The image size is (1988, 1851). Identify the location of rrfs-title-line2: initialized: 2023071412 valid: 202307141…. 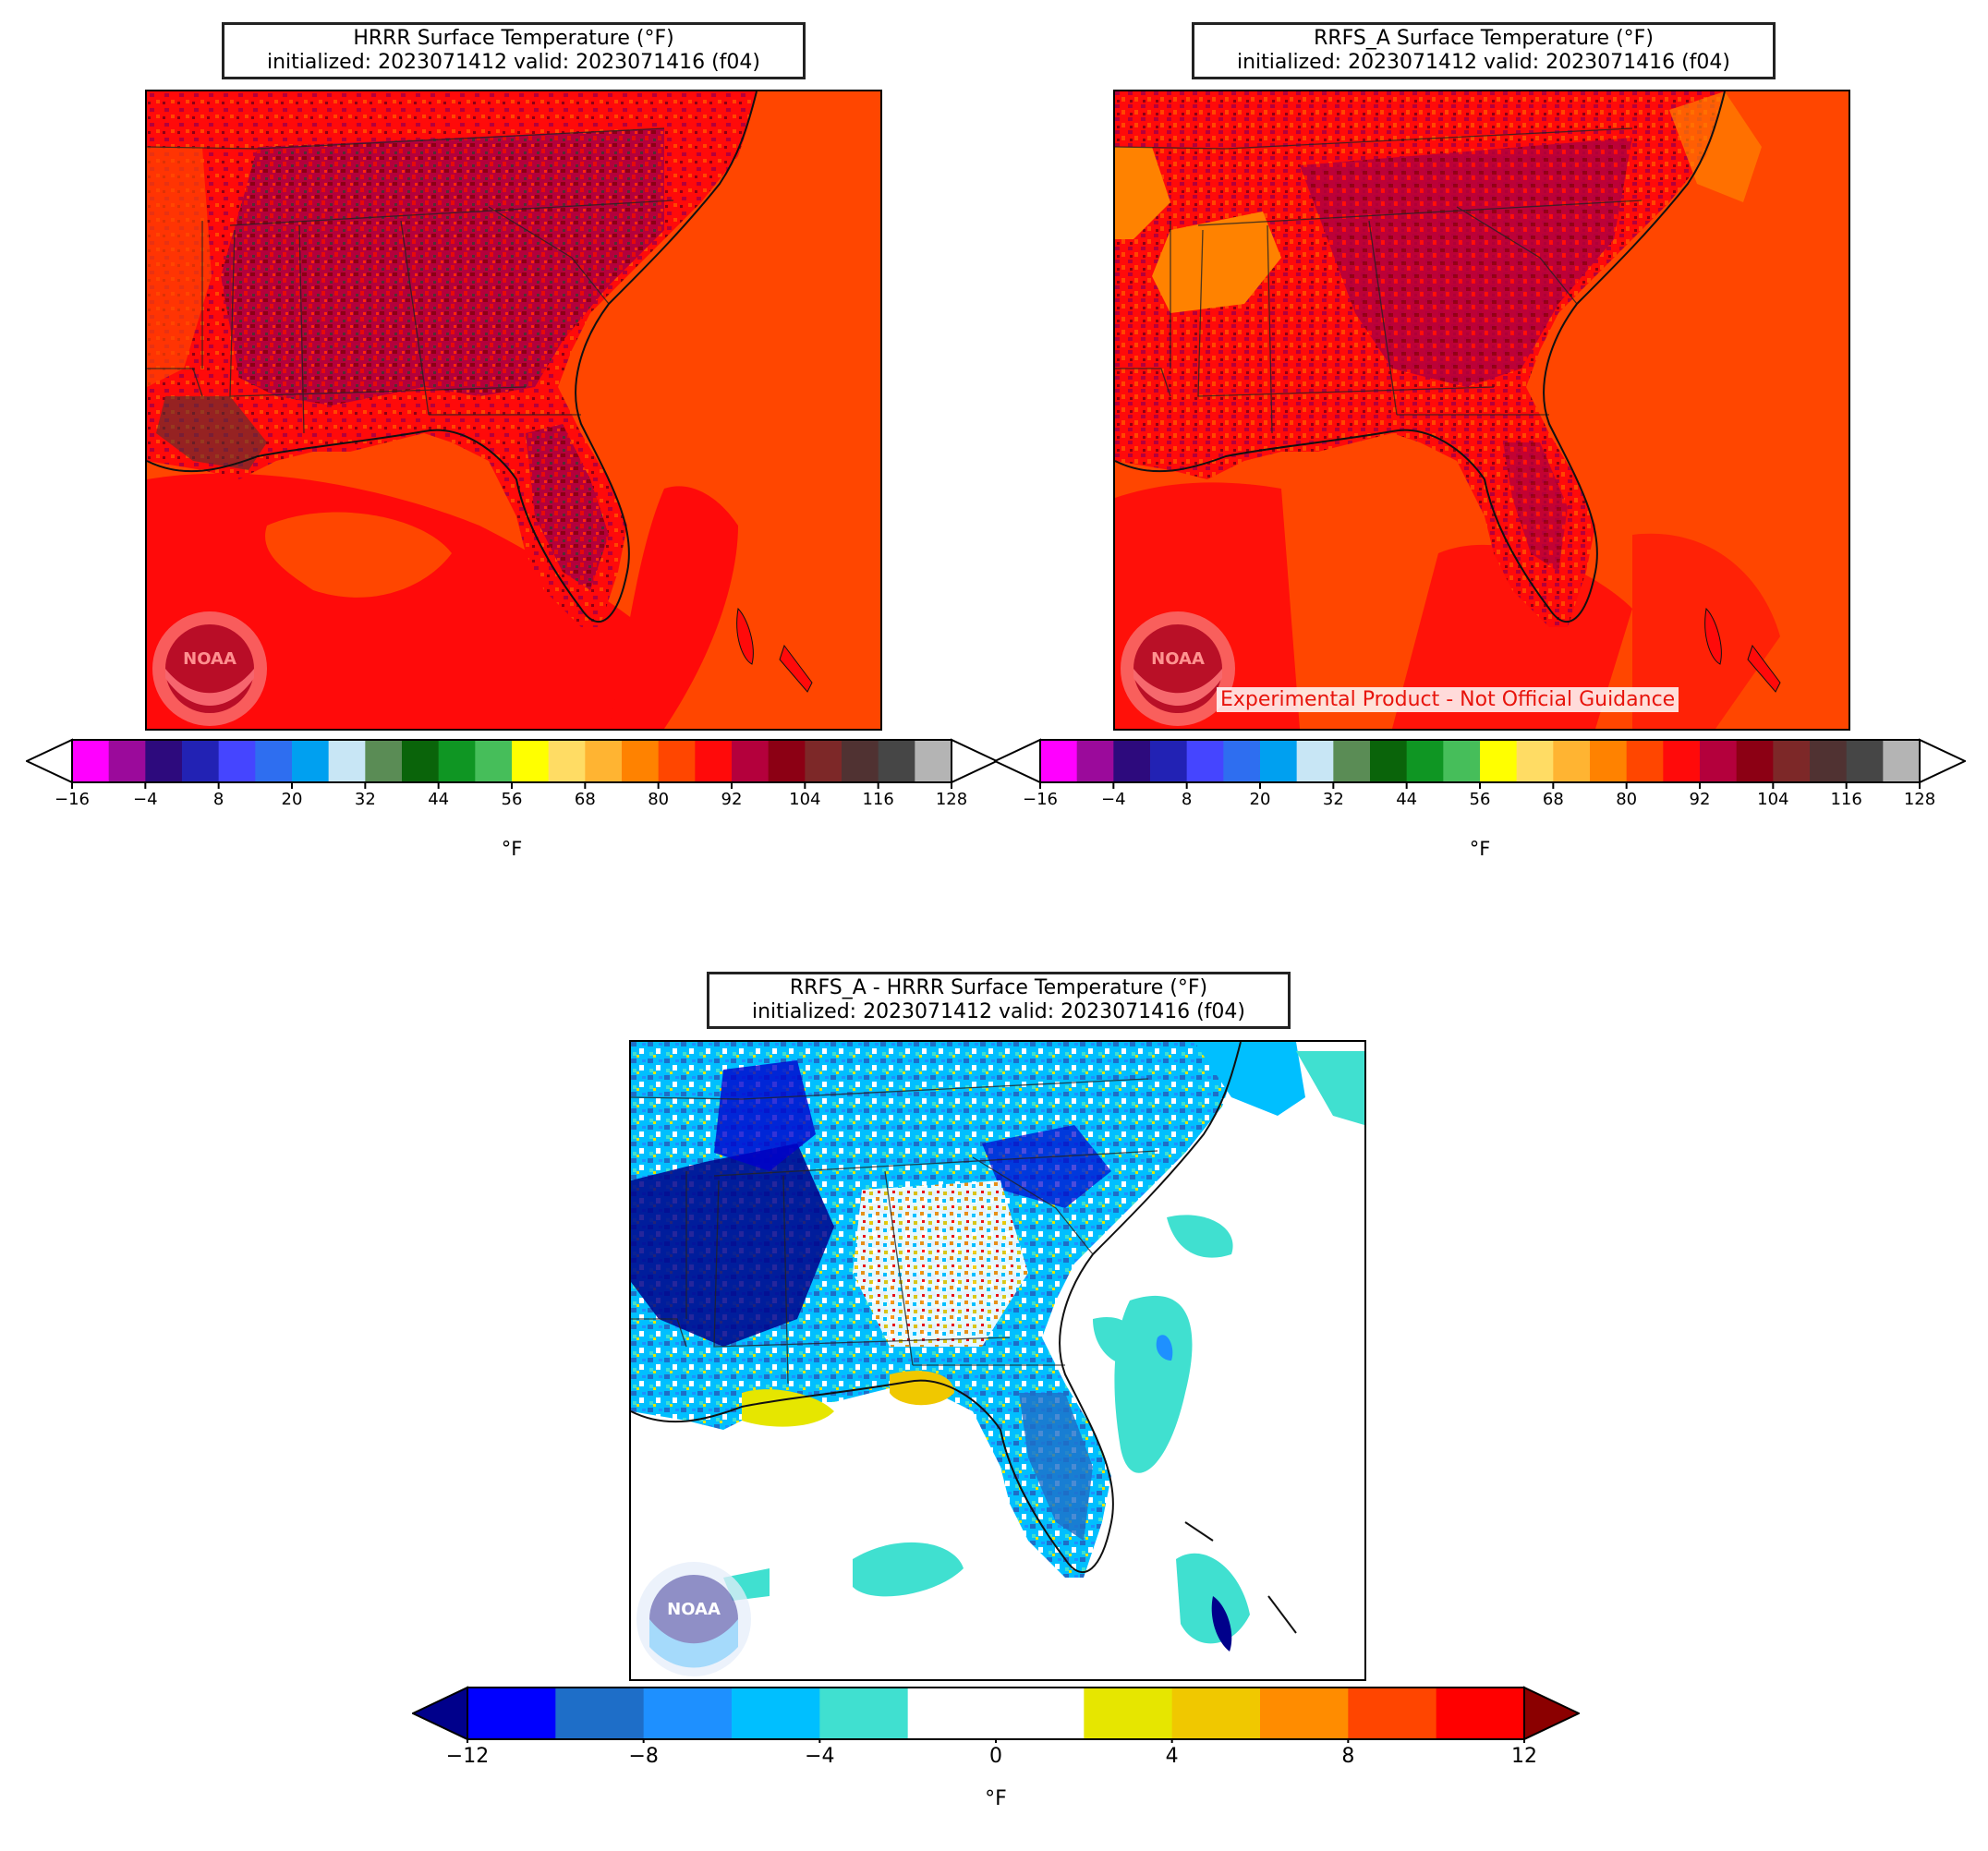
(1483, 63).